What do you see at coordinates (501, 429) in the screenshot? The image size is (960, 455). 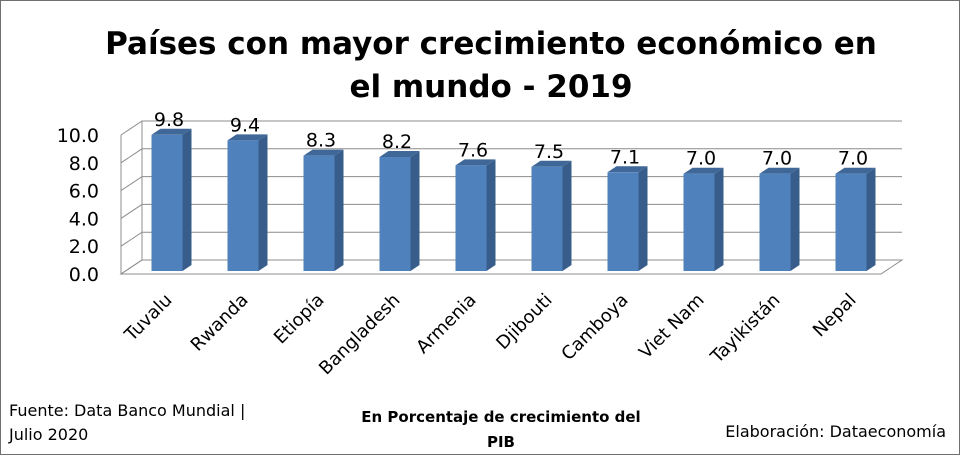 I see `units-note: En Porcentaje de crecimiento del PIB` at bounding box center [501, 429].